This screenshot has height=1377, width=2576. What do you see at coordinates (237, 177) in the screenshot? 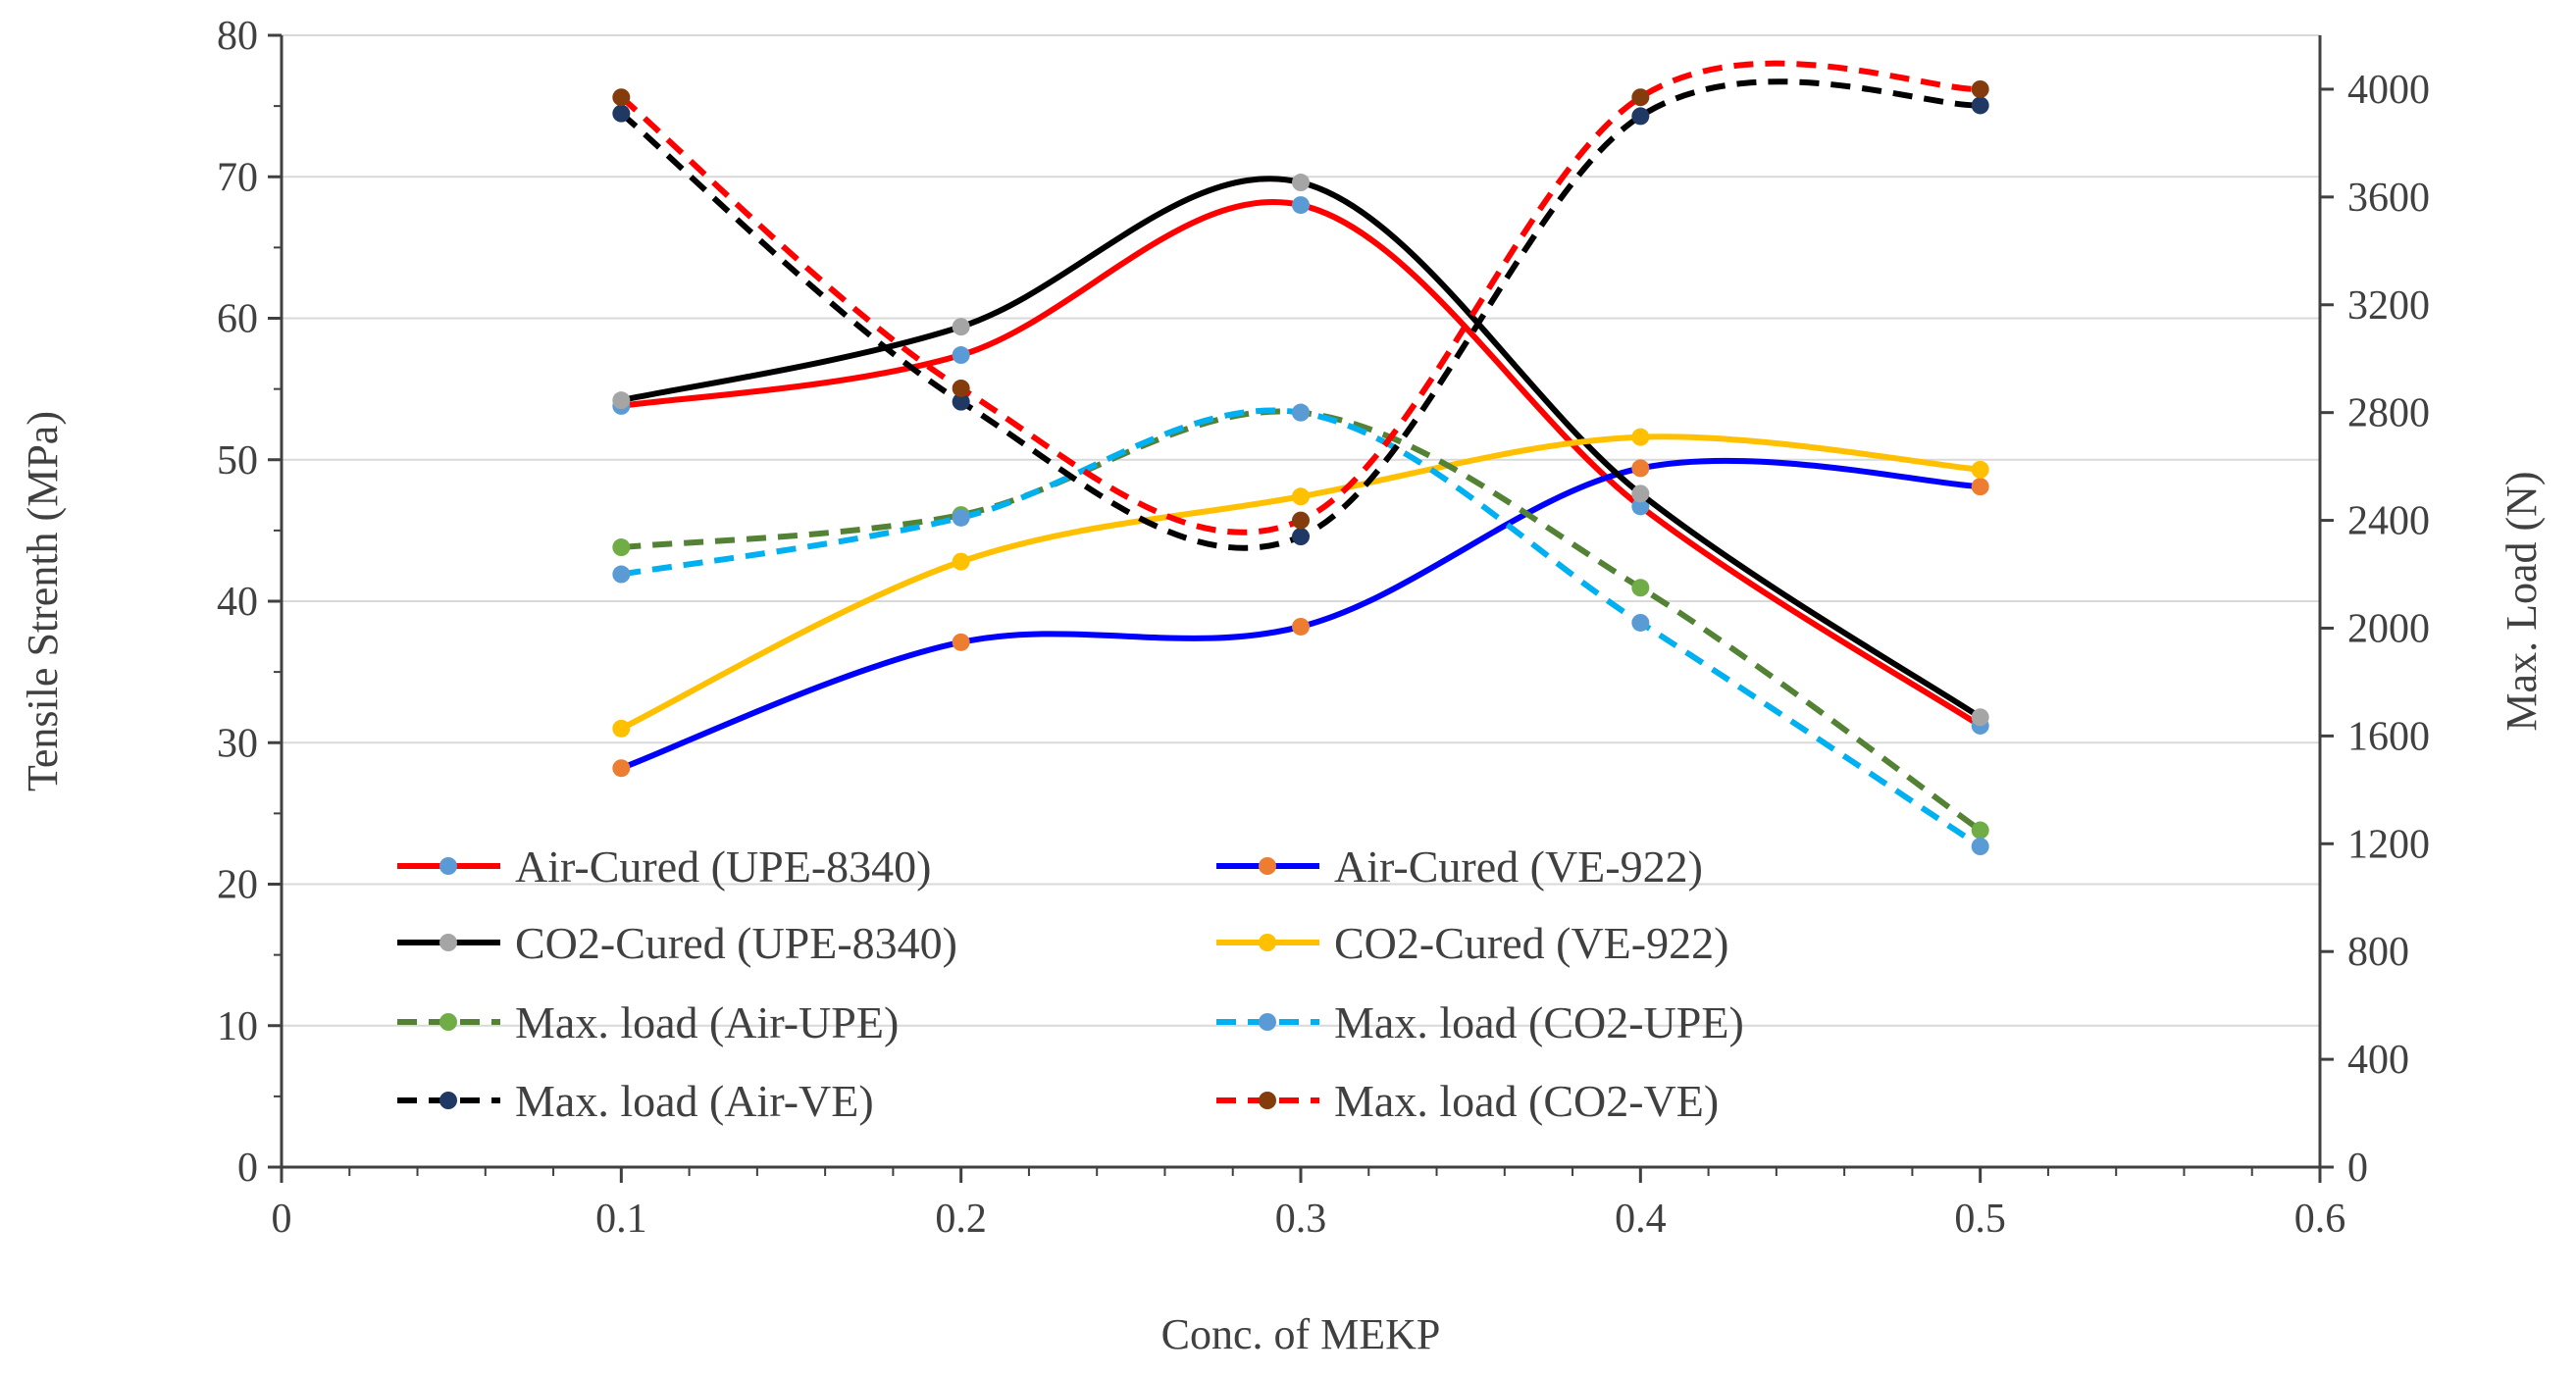
I see `y-tick-label: 70` at bounding box center [237, 177].